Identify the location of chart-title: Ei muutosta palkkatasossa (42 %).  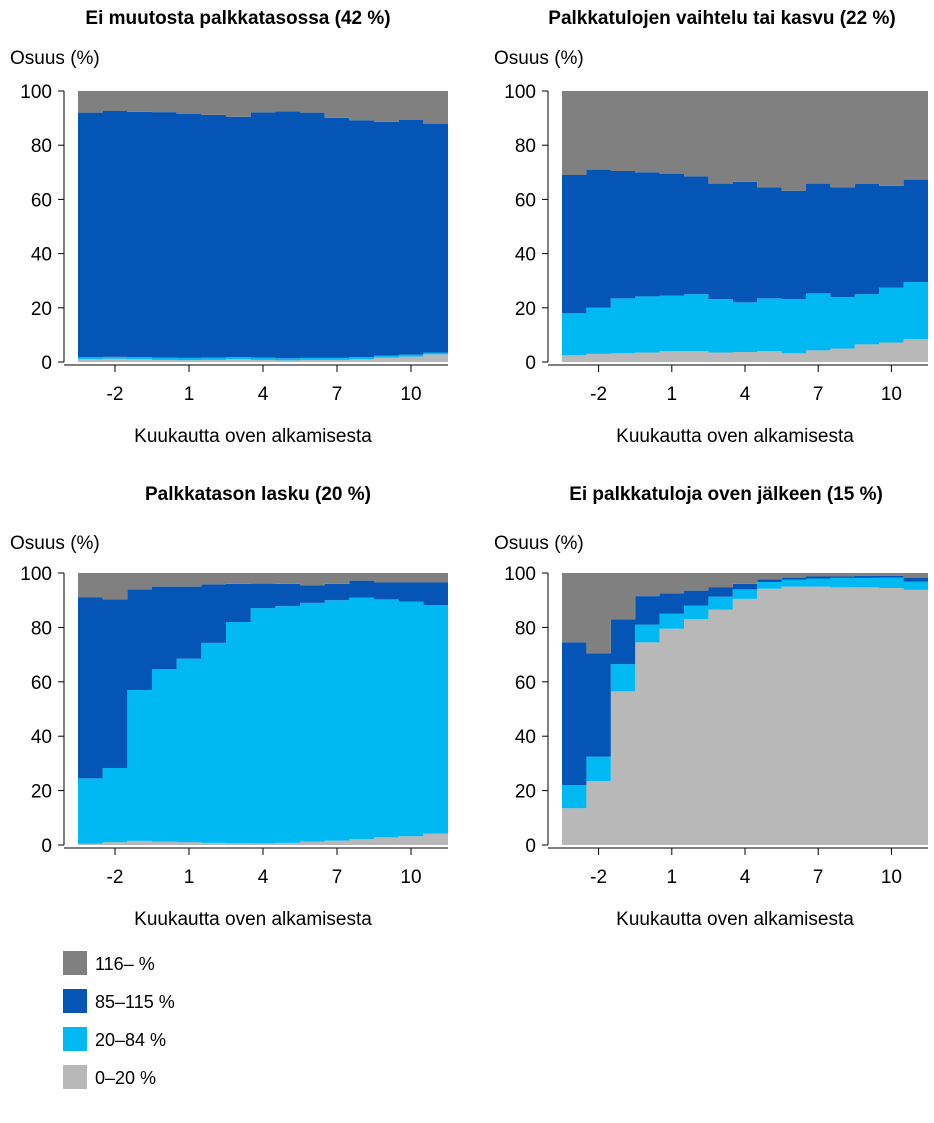
(237, 18).